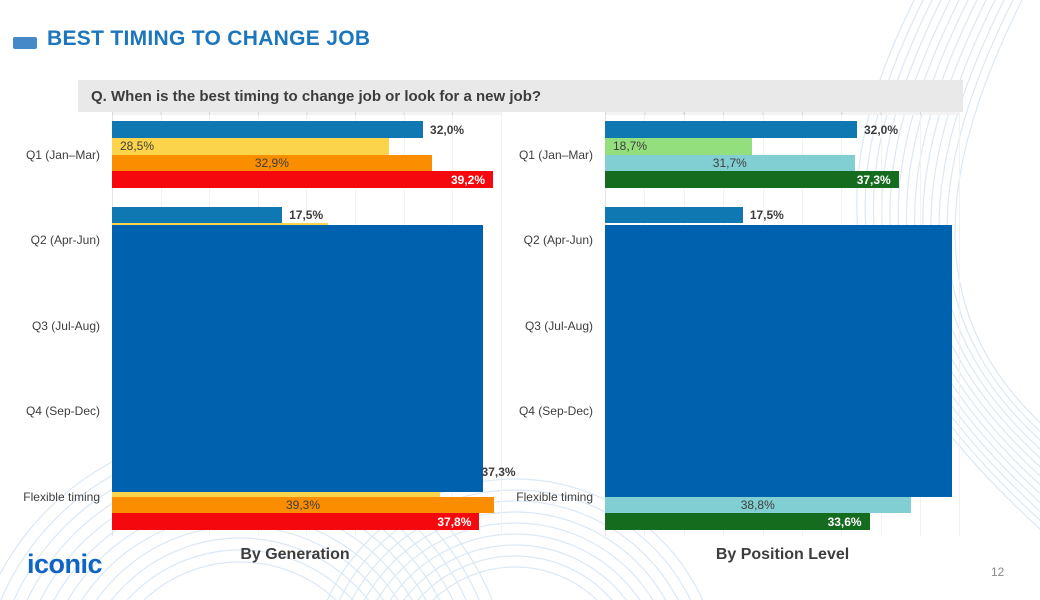 Image resolution: width=1040 pixels, height=600 pixels. What do you see at coordinates (998, 572) in the screenshot?
I see `page-number: 12` at bounding box center [998, 572].